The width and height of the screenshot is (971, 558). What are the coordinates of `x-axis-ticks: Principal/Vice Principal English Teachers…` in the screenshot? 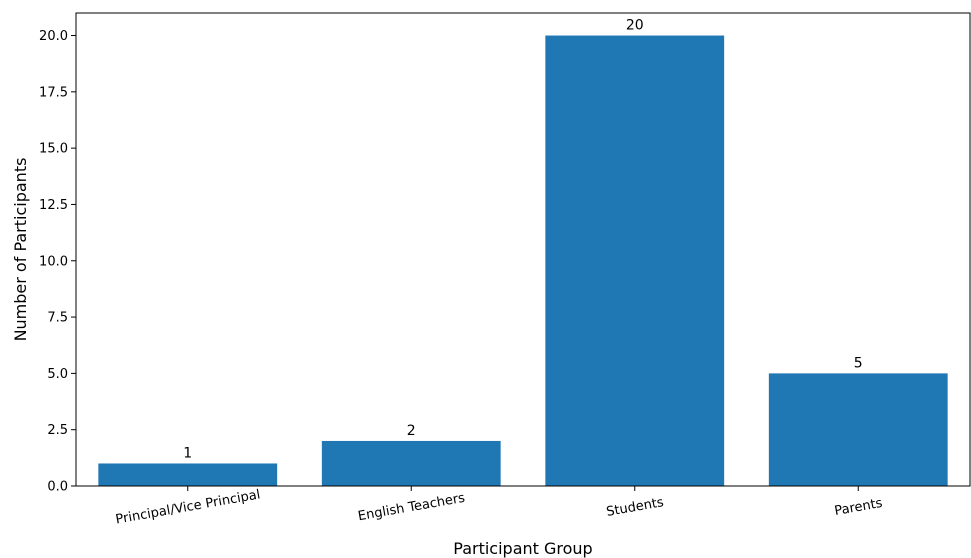 It's located at (499, 507).